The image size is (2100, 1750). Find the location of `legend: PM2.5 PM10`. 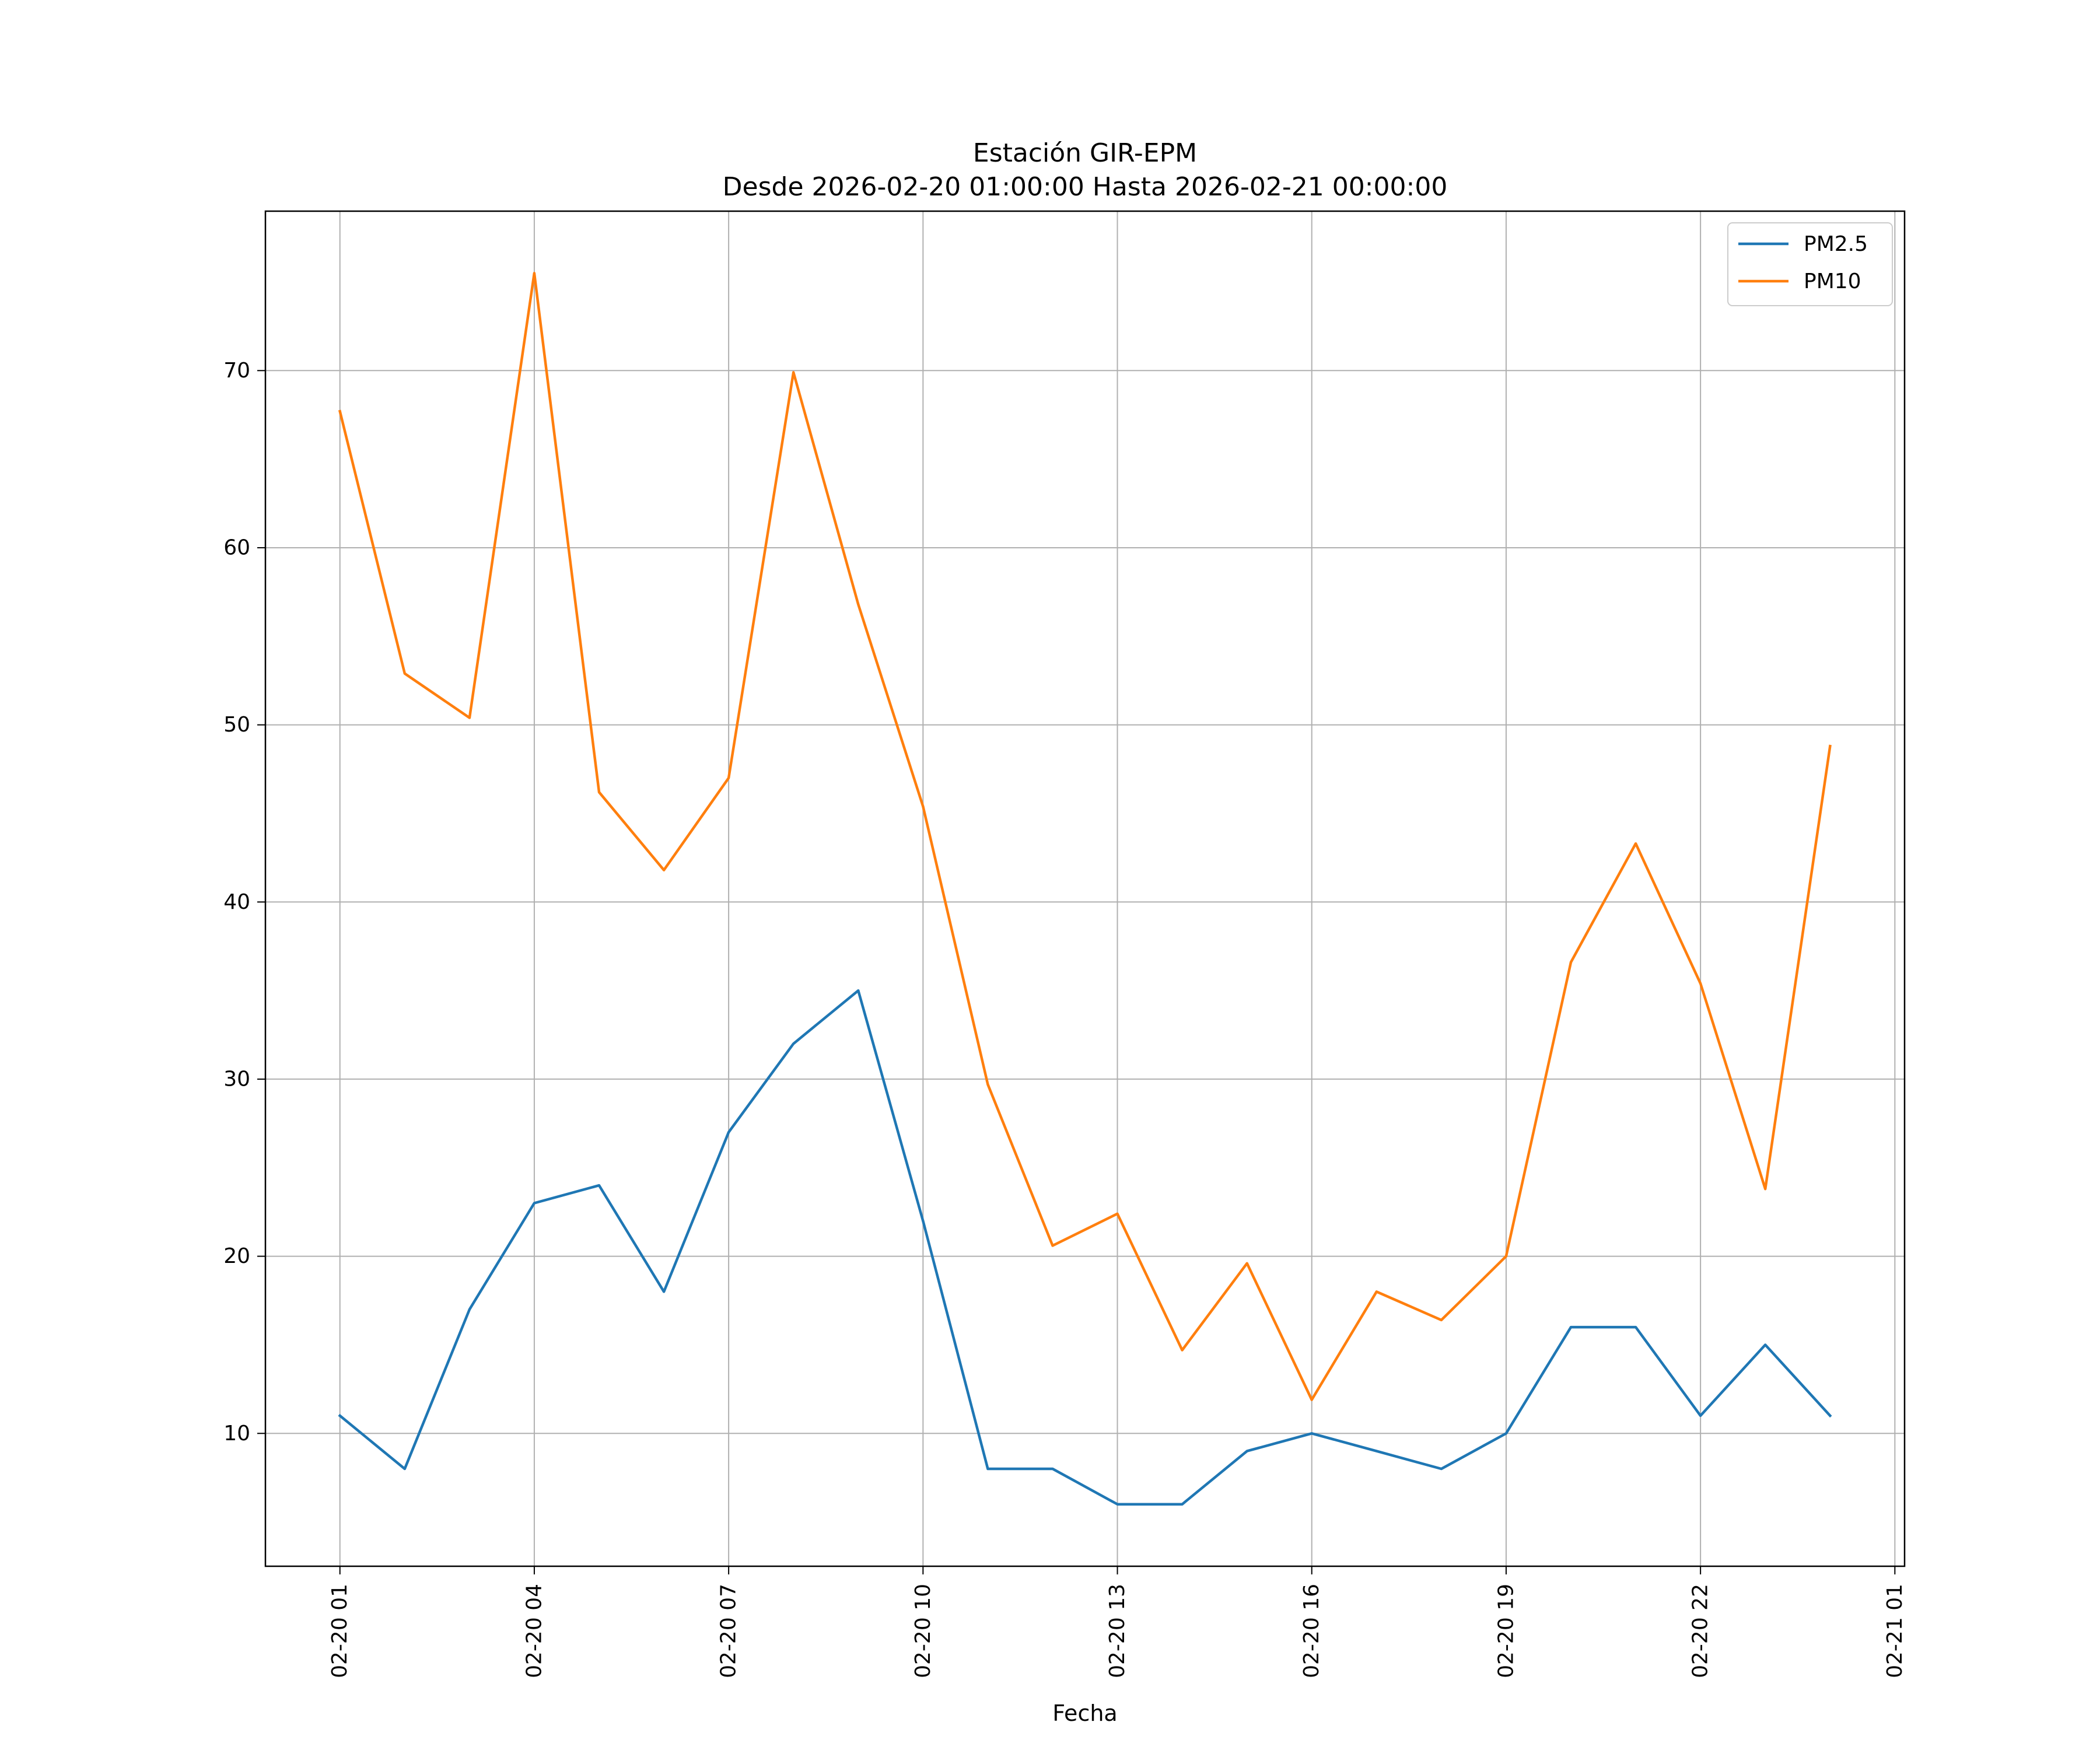

legend: PM2.5 PM10 is located at coordinates (1810, 264).